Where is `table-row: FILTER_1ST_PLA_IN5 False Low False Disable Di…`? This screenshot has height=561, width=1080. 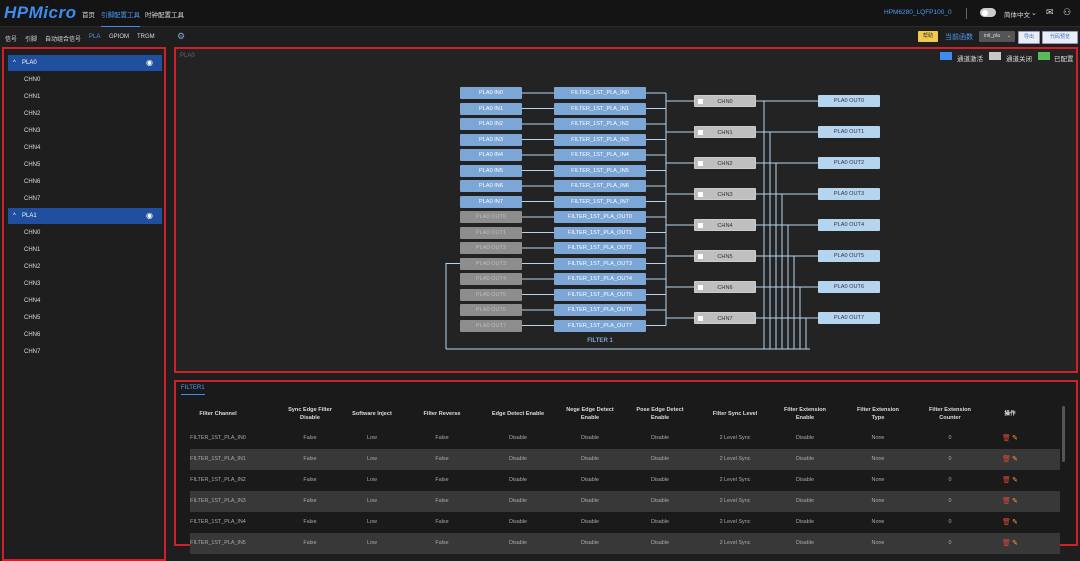 table-row: FILTER_1ST_PLA_IN5 False Low False Disable Di… is located at coordinates (625, 543).